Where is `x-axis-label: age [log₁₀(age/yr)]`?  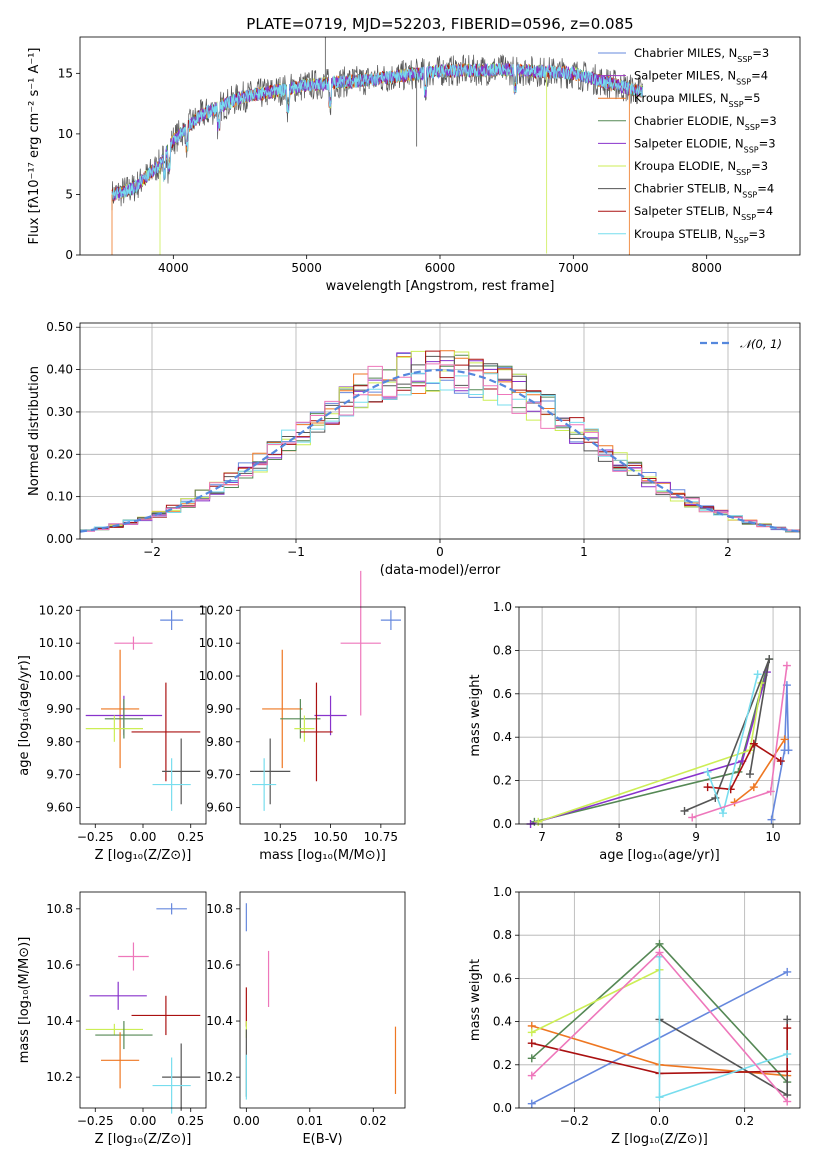
x-axis-label: age [log₁₀(age/yr)] is located at coordinates (659, 855).